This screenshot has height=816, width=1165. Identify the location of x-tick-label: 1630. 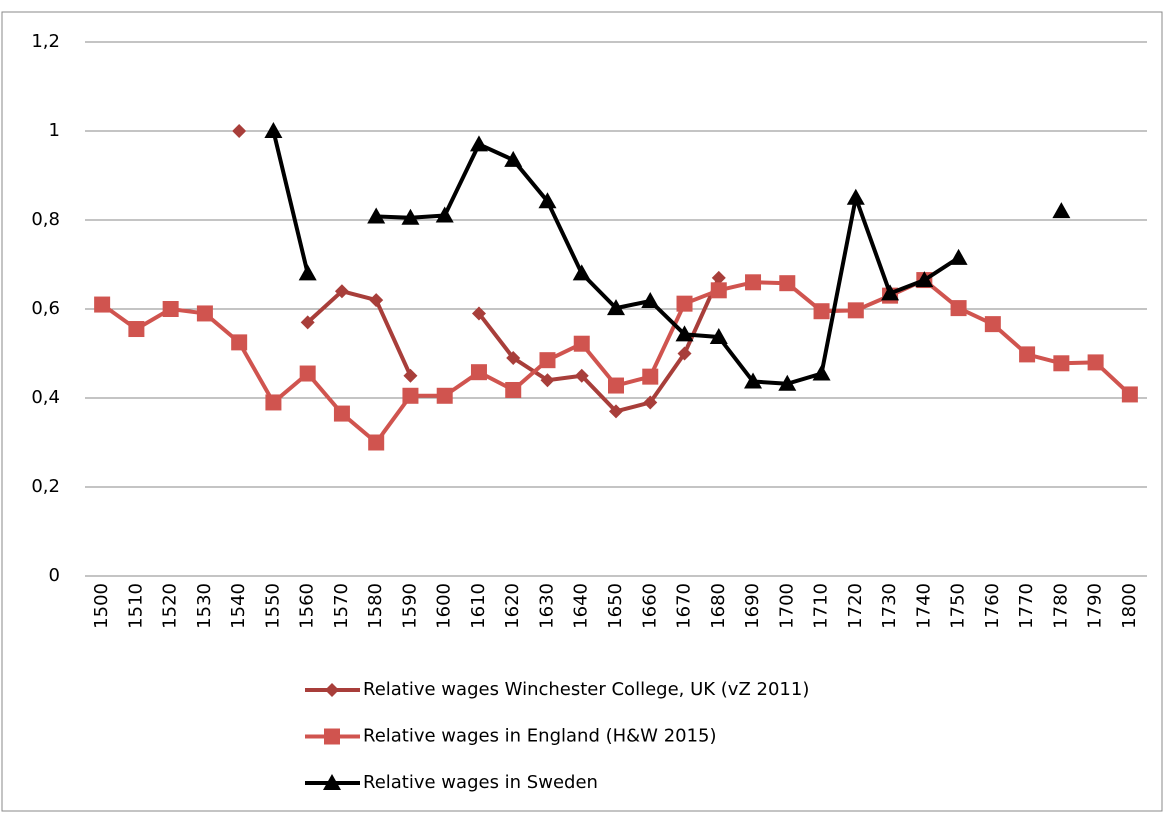
(546, 606).